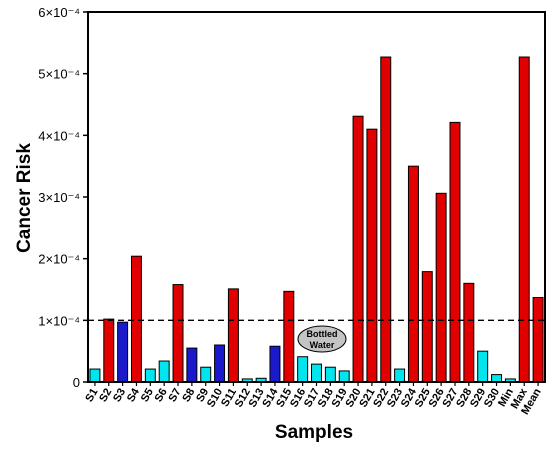 The width and height of the screenshot is (550, 449). Describe the element at coordinates (105, 396) in the screenshot. I see `x-tick-label-s2: S2` at that location.